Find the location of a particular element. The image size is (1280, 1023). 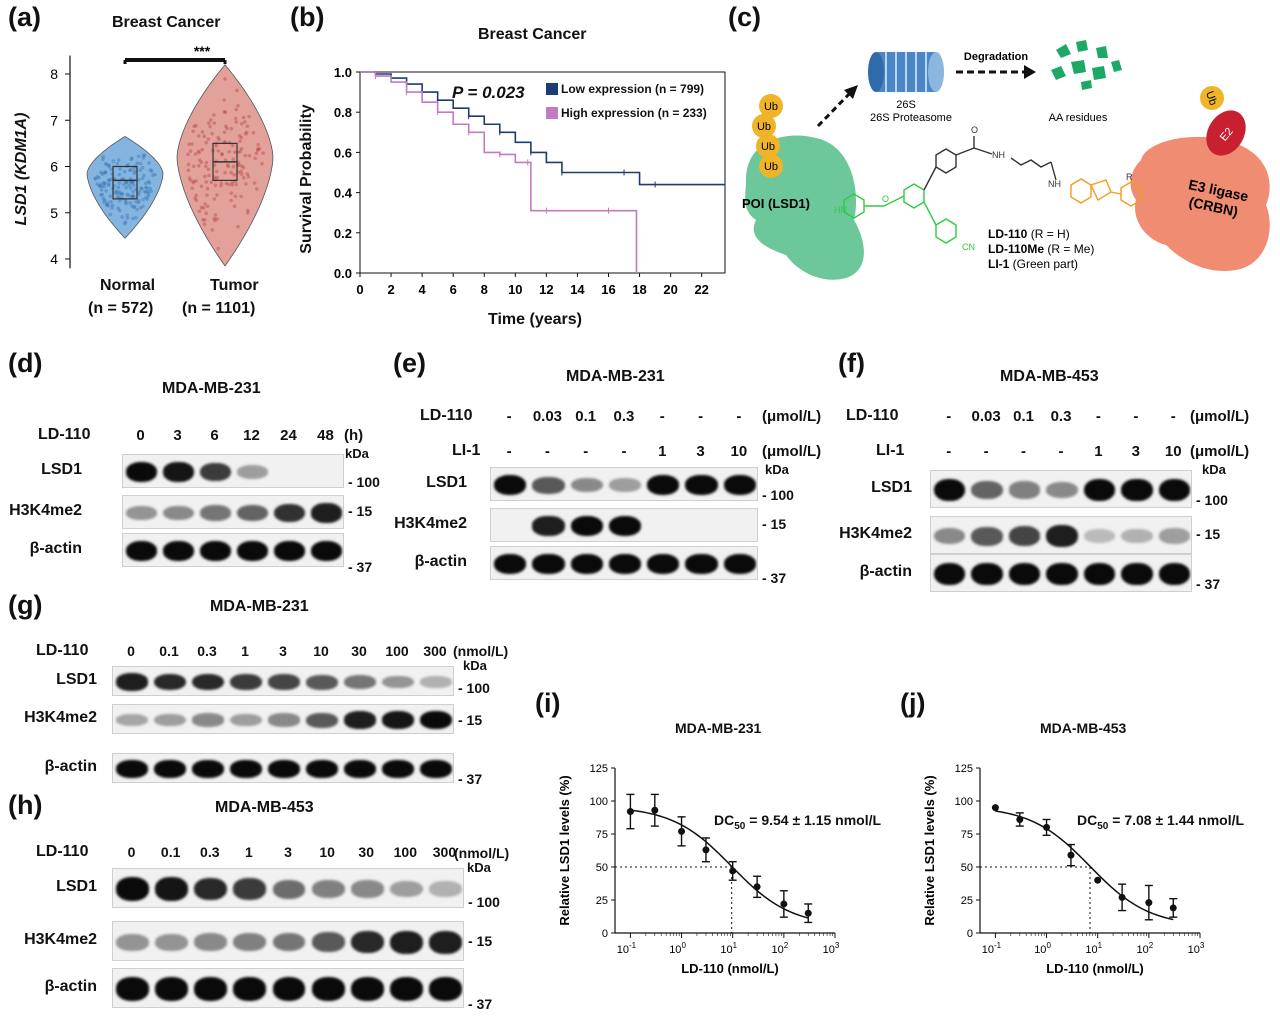

blot-f-strip-lsd1 is located at coordinates (1061, 489).